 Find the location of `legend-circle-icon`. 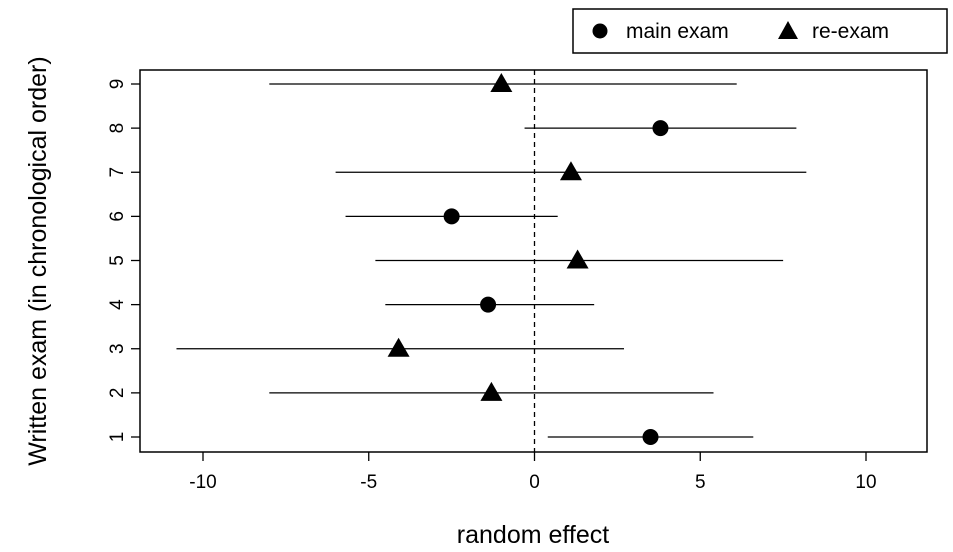

legend-circle-icon is located at coordinates (600, 31).